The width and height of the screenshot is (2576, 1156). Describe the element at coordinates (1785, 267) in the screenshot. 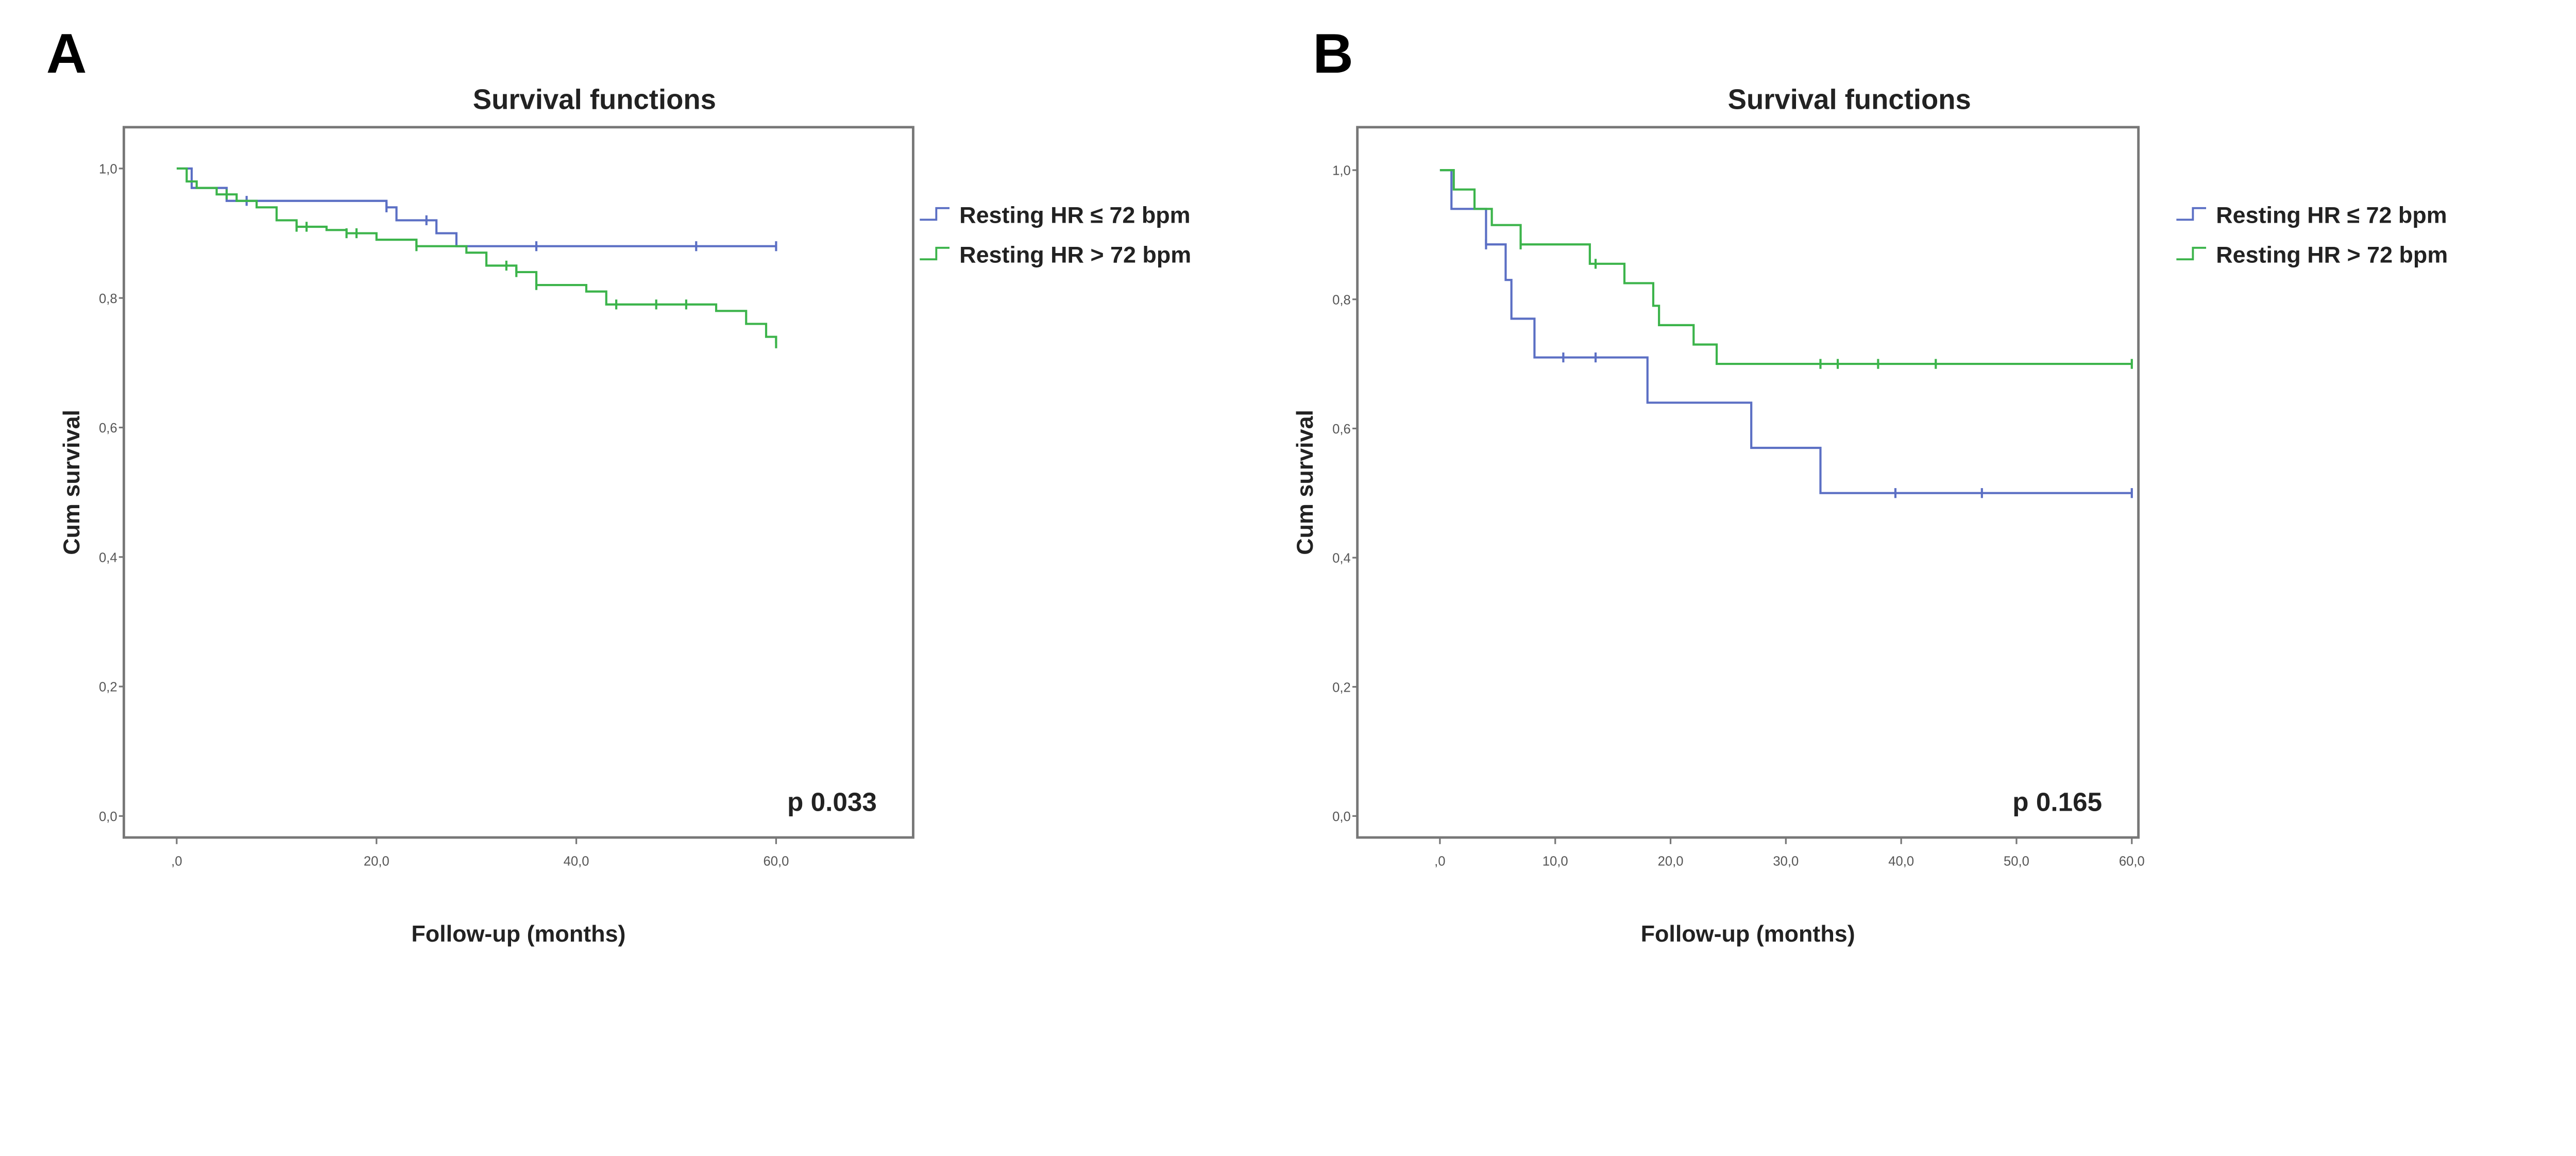

I see `survival-curve-high-hr` at that location.